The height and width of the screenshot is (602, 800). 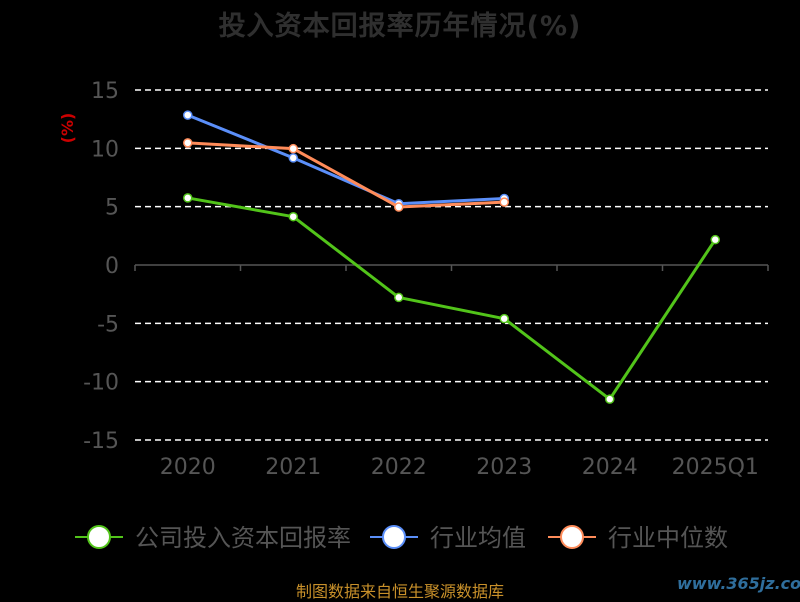 I want to click on x-tick-label: 2023, so click(x=504, y=467).